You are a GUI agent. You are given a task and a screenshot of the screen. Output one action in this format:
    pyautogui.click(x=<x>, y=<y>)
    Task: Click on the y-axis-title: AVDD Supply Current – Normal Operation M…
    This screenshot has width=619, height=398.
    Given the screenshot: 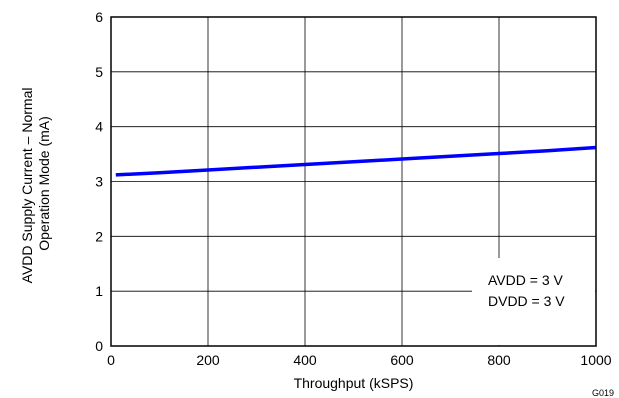 What is the action you would take?
    pyautogui.click(x=35, y=184)
    